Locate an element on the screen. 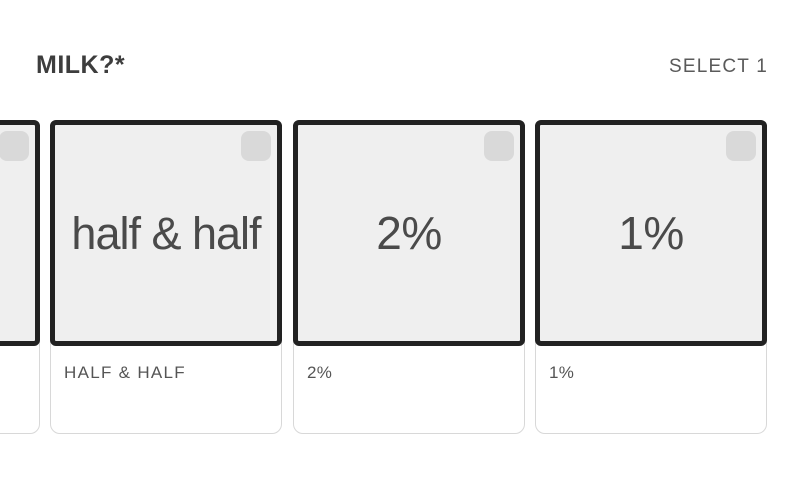 The image size is (800, 482). option-image-tile: half & half is located at coordinates (166, 233).